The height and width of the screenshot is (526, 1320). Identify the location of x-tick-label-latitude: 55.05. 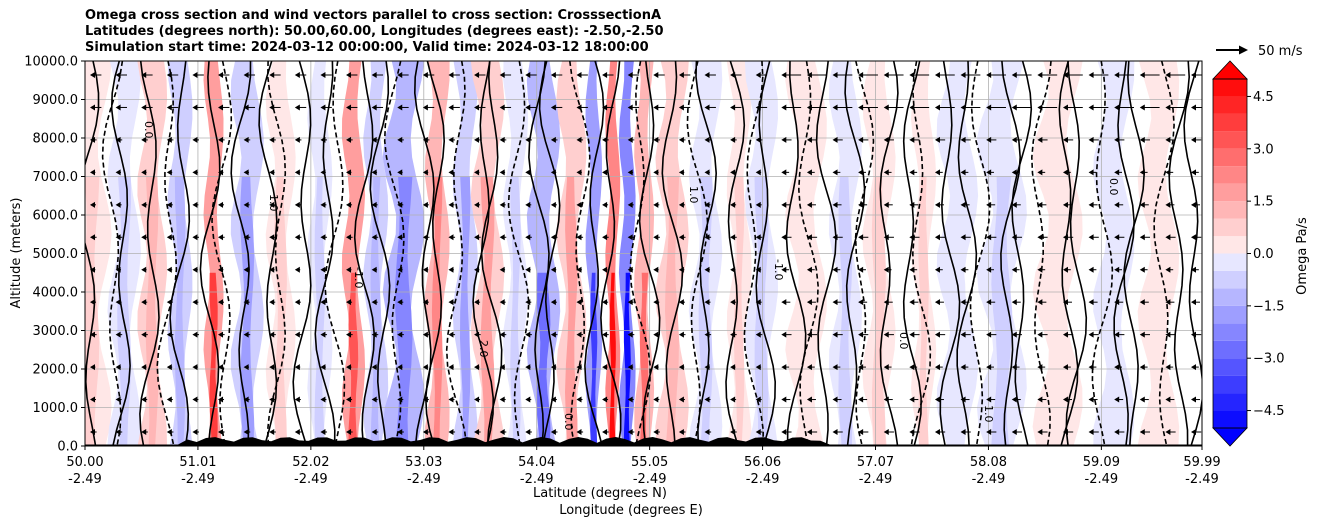
(649, 462).